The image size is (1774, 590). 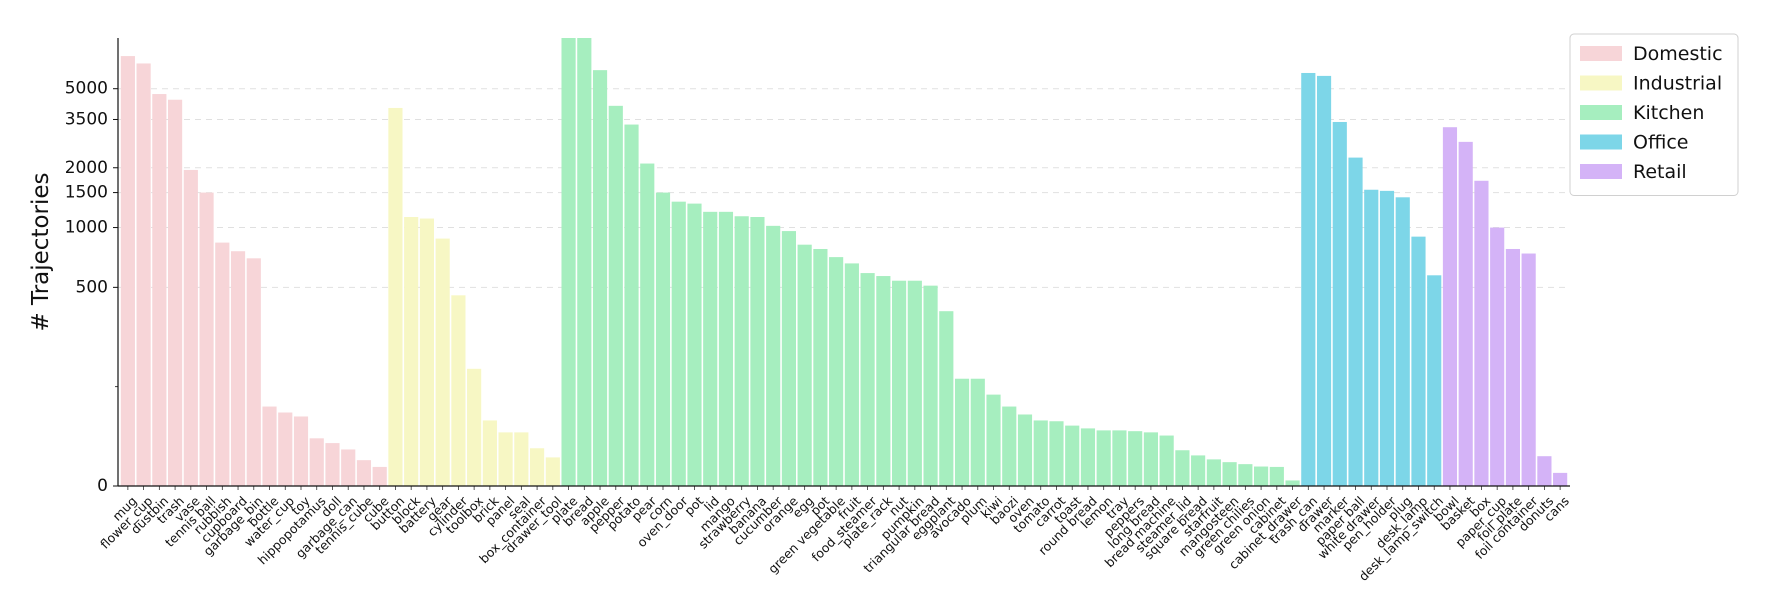 What do you see at coordinates (41, 251) in the screenshot?
I see `y-axis-title: # Trajectories` at bounding box center [41, 251].